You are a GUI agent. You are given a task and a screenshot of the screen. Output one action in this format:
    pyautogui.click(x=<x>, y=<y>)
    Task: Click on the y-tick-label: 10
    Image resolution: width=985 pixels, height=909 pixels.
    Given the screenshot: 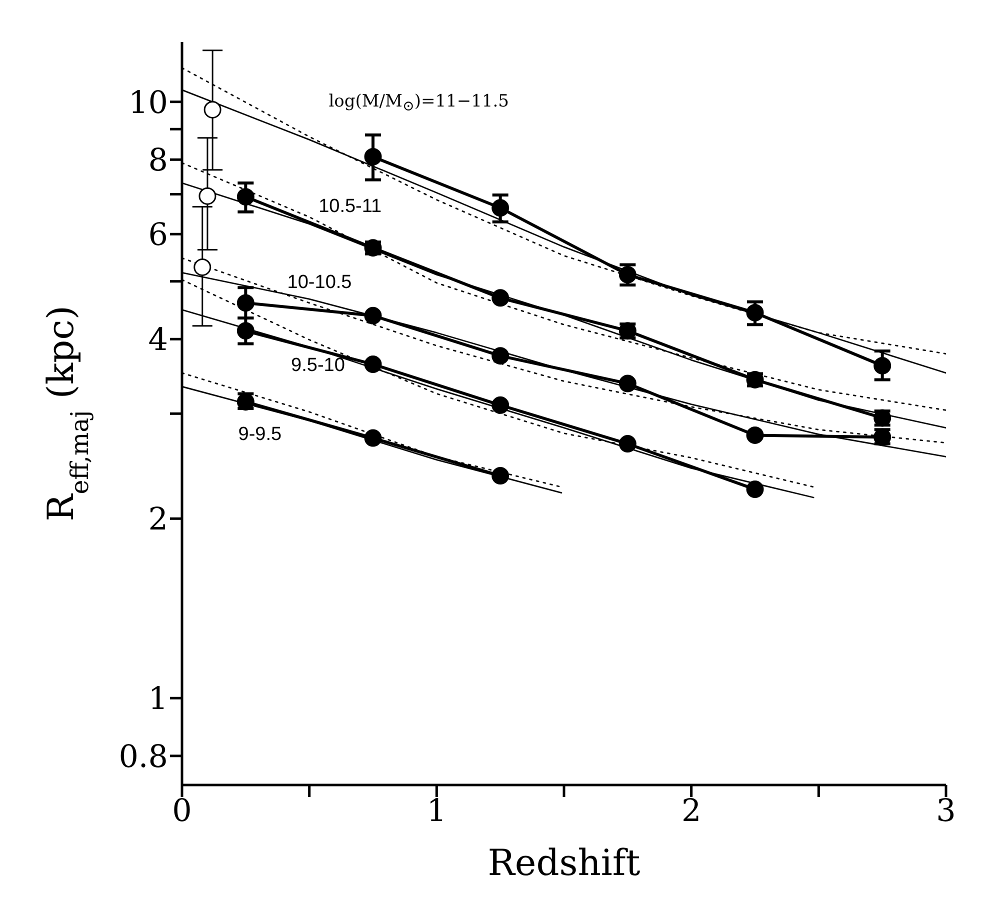 What is the action you would take?
    pyautogui.click(x=148, y=102)
    